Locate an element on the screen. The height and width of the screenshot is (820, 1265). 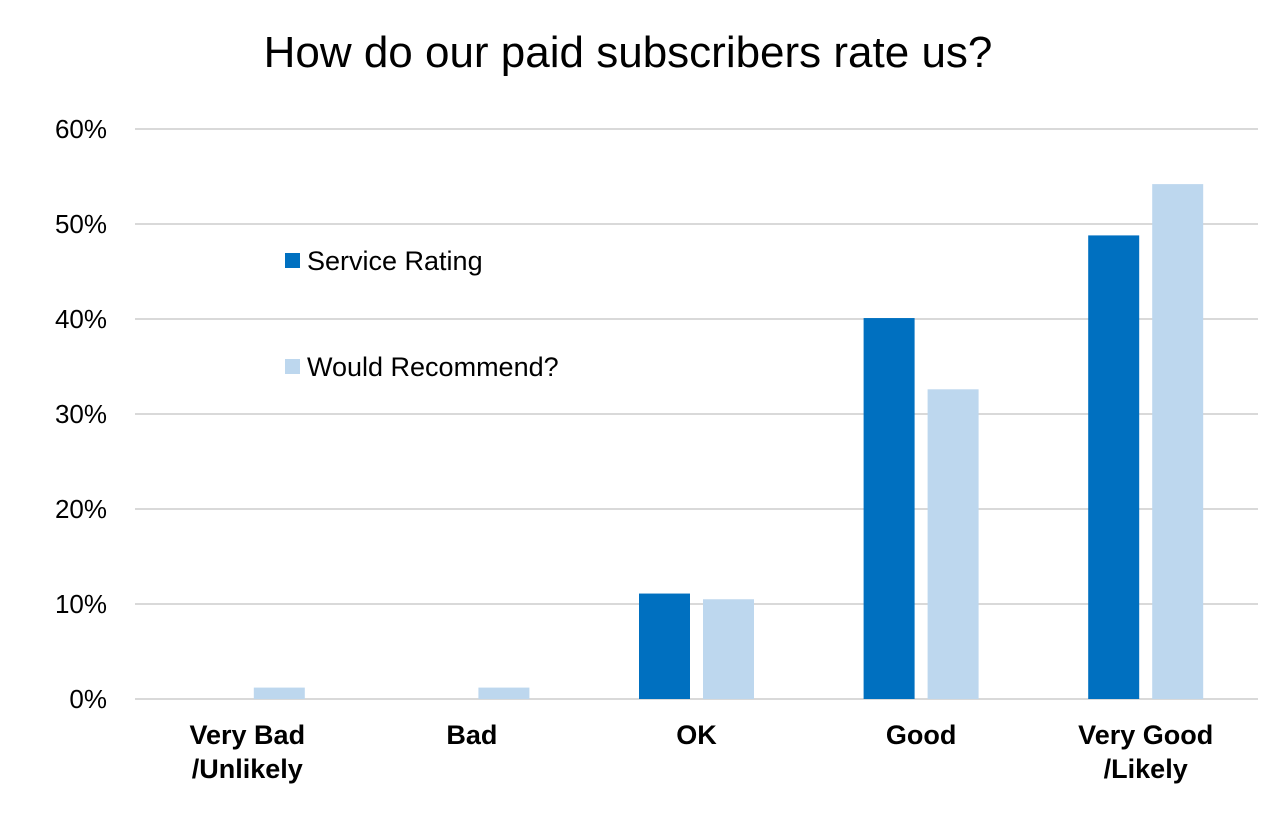
y-axis-ticks: 0% 10% 20% 30% 40% 50% 60% is located at coordinates (81, 414).